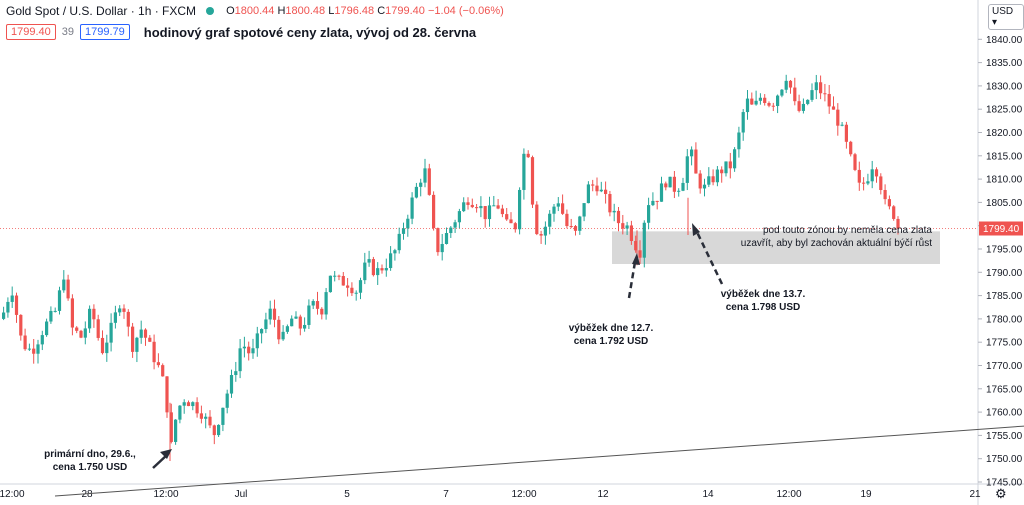 This screenshot has height=505, width=1024. I want to click on y-tick-label: 1840.00, so click(1004, 40).